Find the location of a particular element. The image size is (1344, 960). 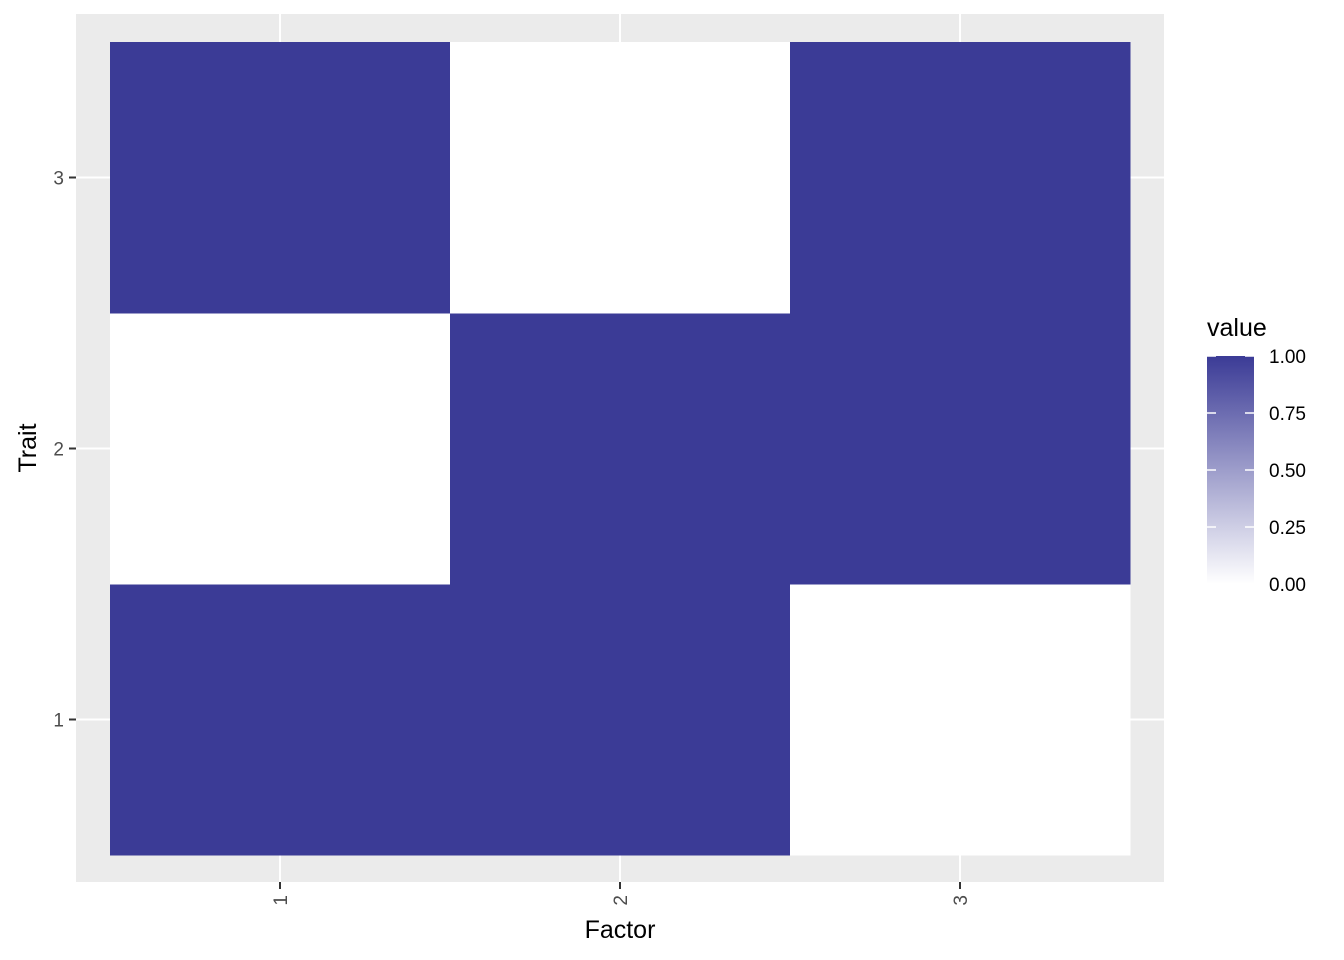

legend-tick-label: 0.50 is located at coordinates (1287, 471).